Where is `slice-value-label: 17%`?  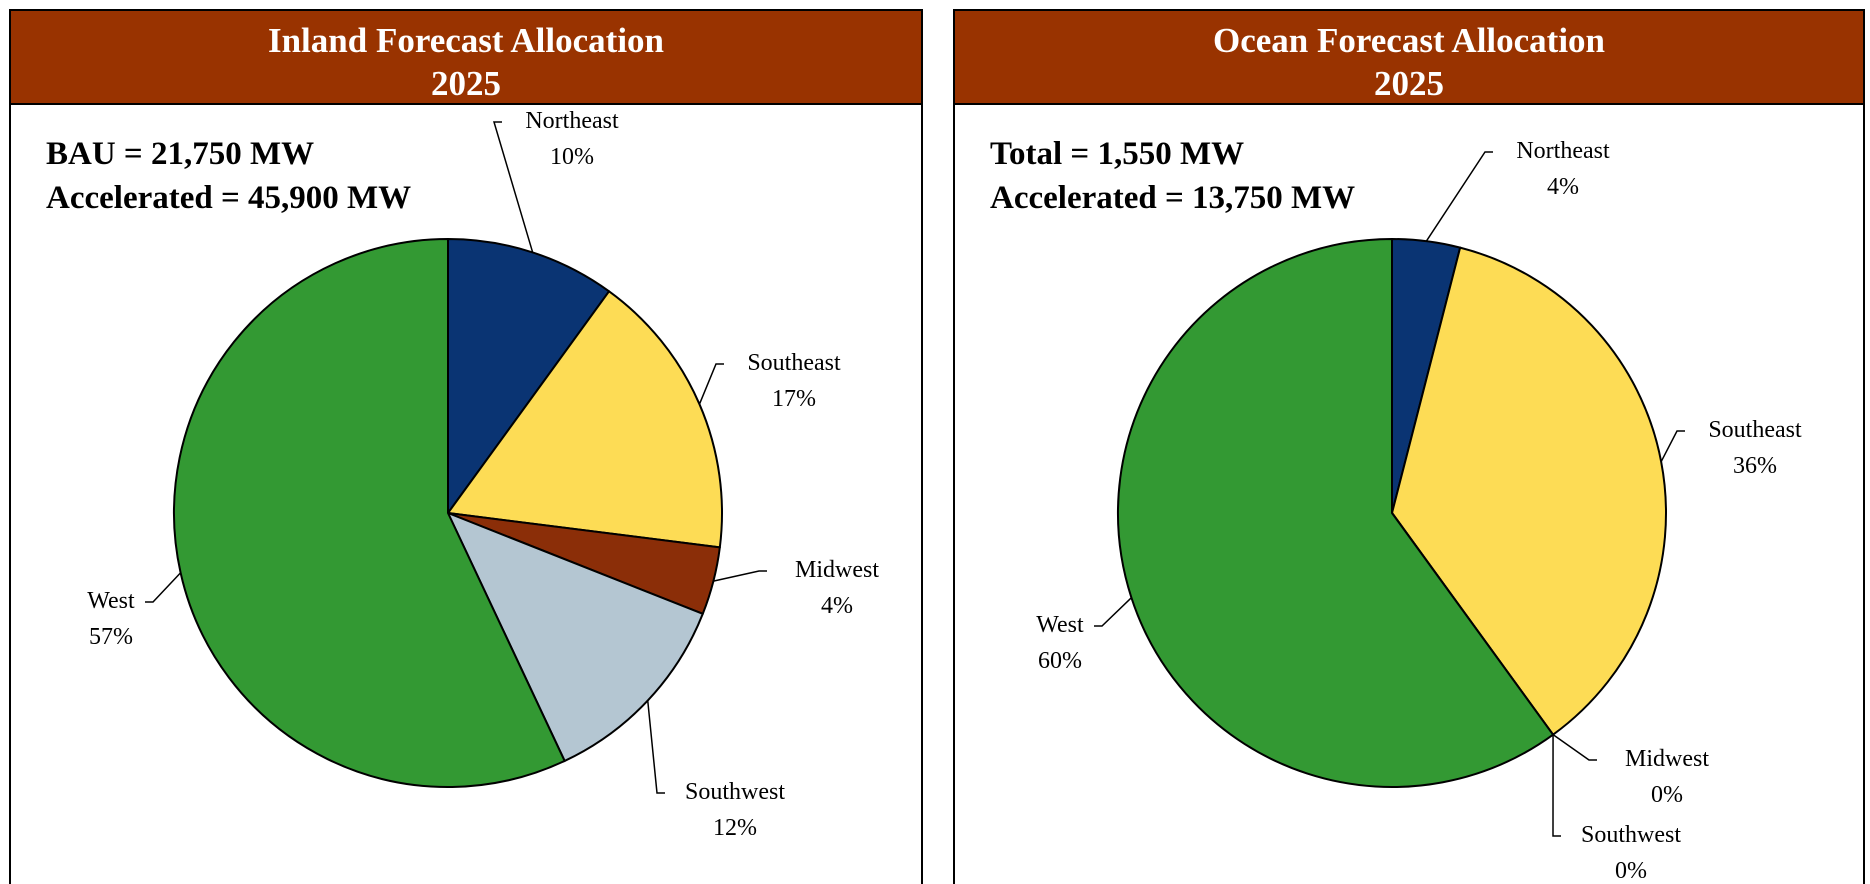
slice-value-label: 17% is located at coordinates (794, 399).